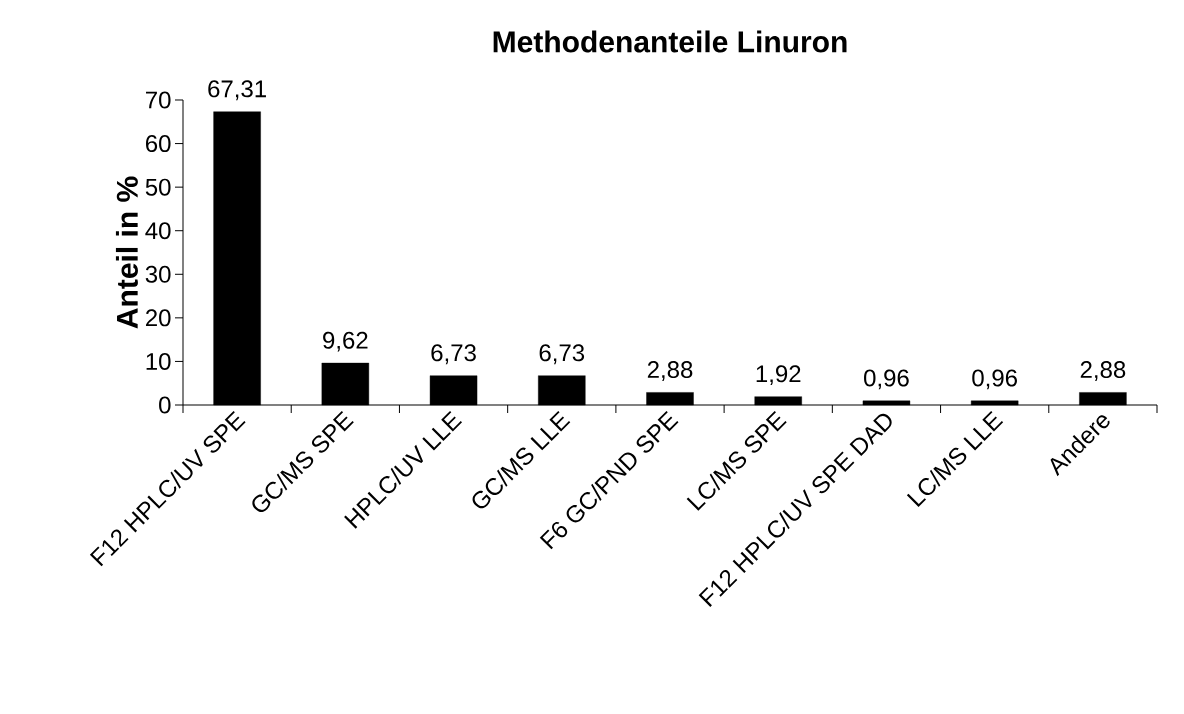  What do you see at coordinates (158, 231) in the screenshot?
I see `y-tick-label: 40` at bounding box center [158, 231].